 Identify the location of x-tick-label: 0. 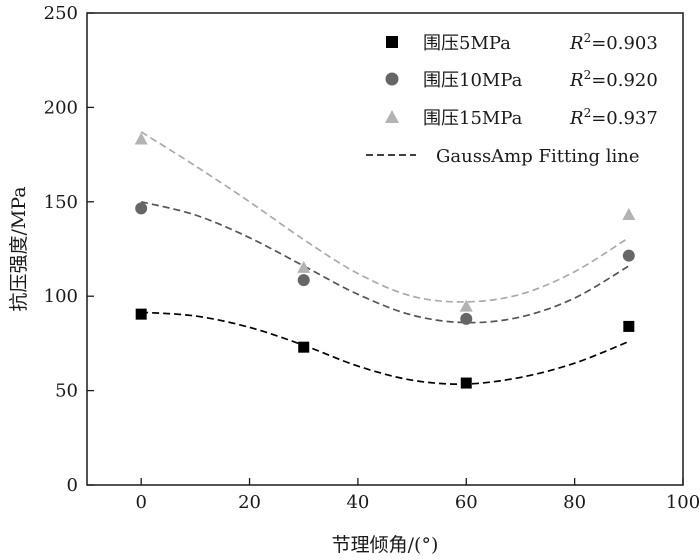
(140, 502).